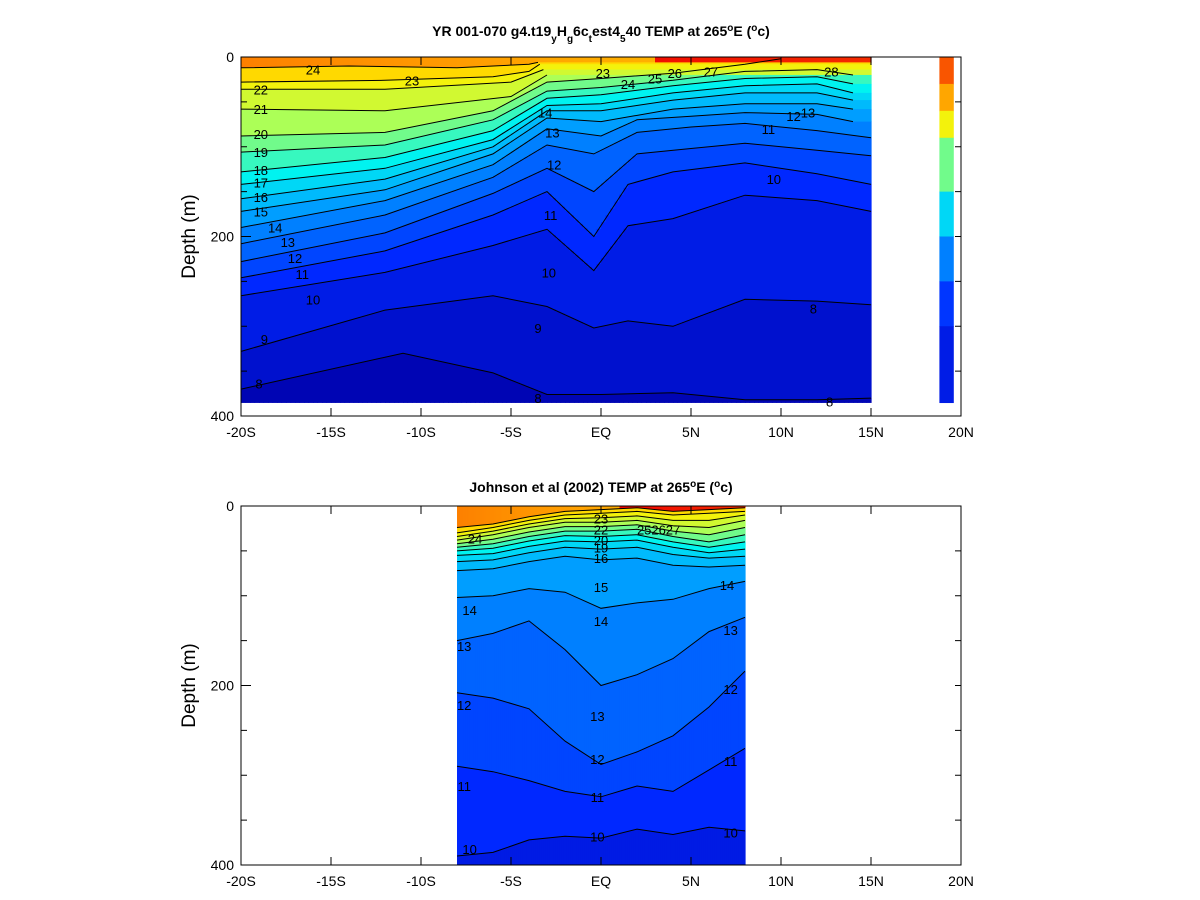  I want to click on contour-label: 23, so click(601, 519).